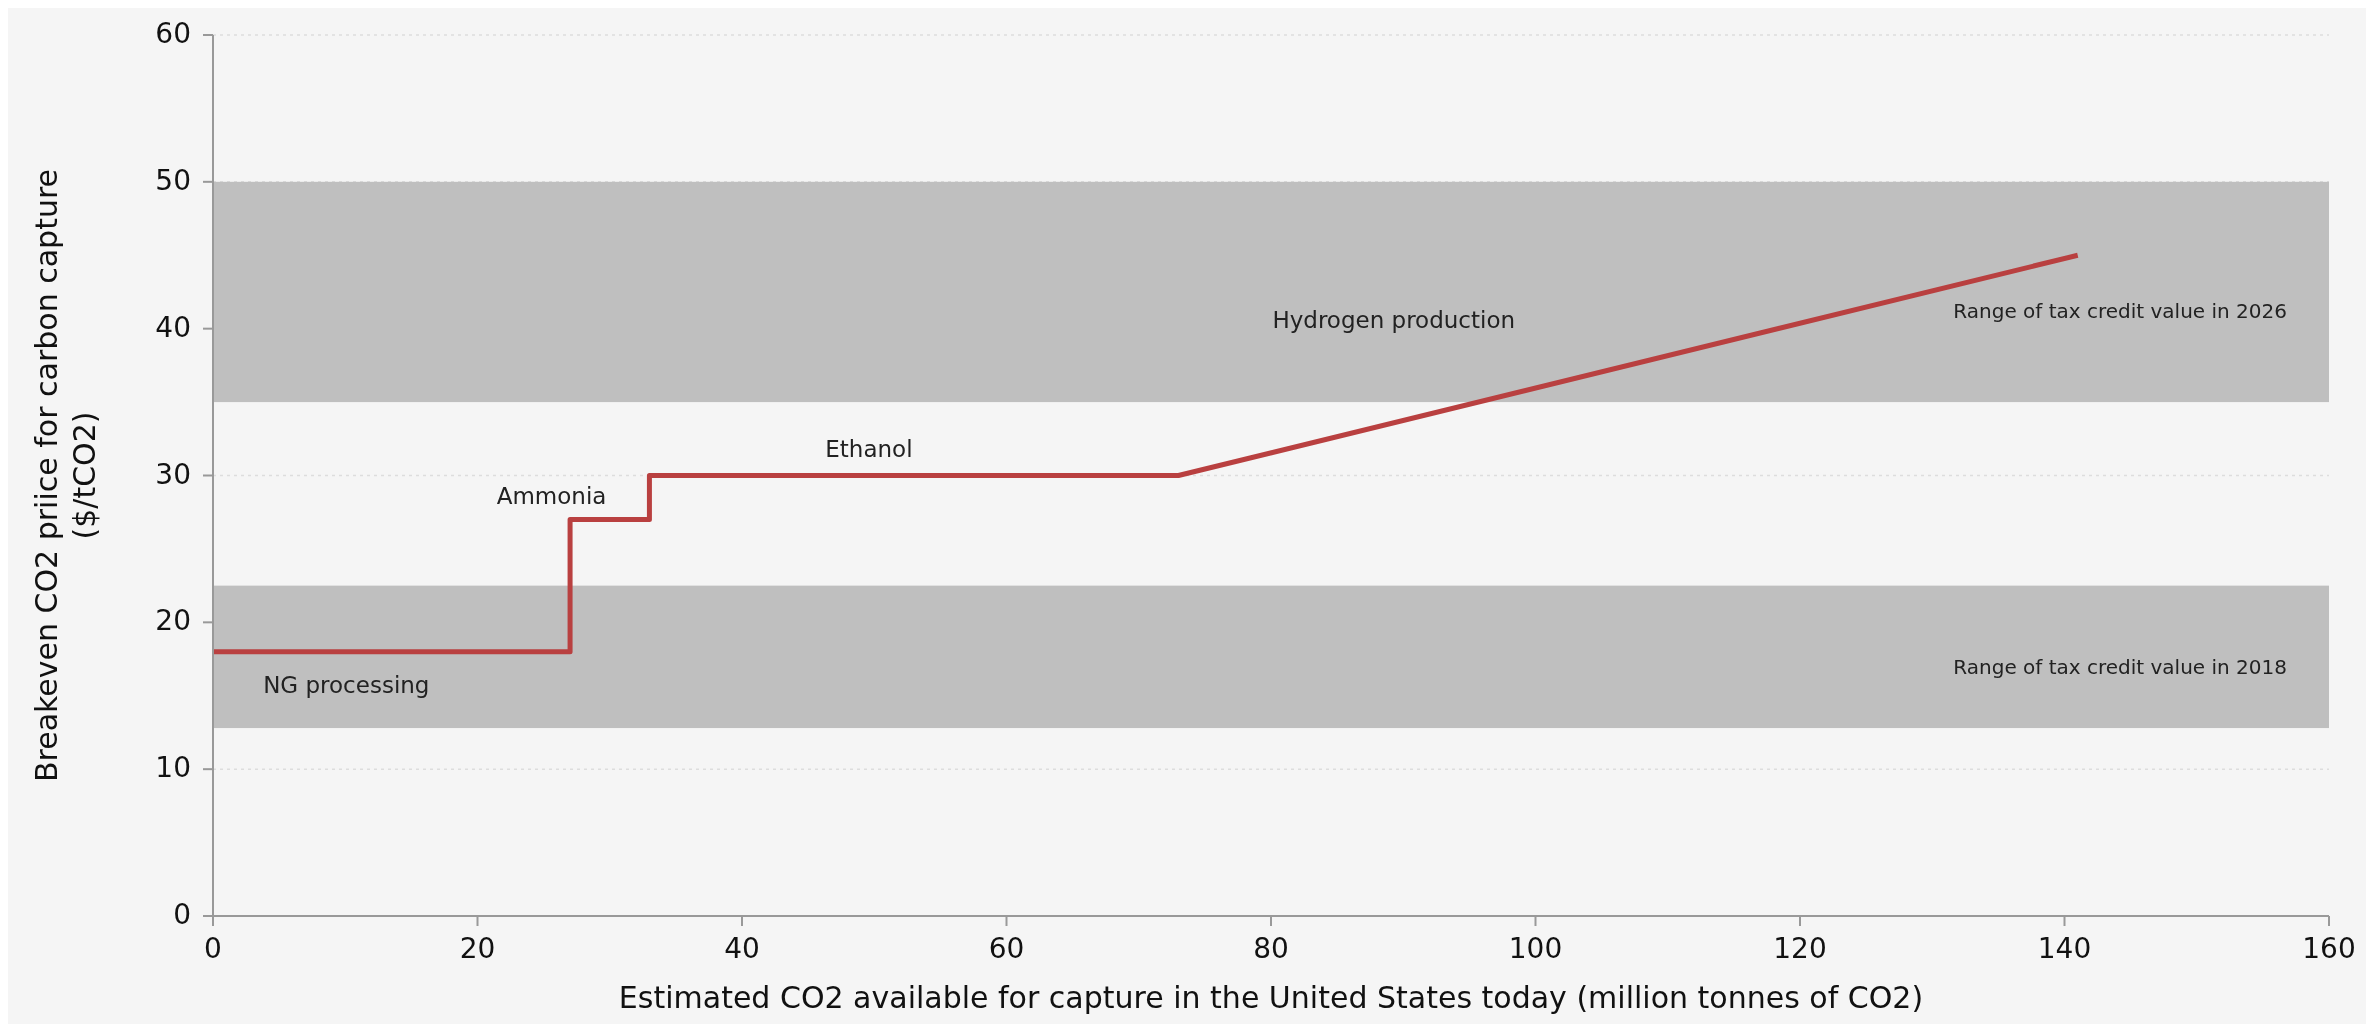  Describe the element at coordinates (1800, 948) in the screenshot. I see `x-tick-label: 120` at that location.